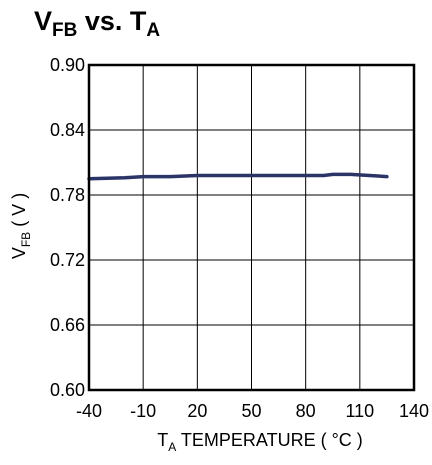  I want to click on chart-title-sub2: A, so click(153, 30).